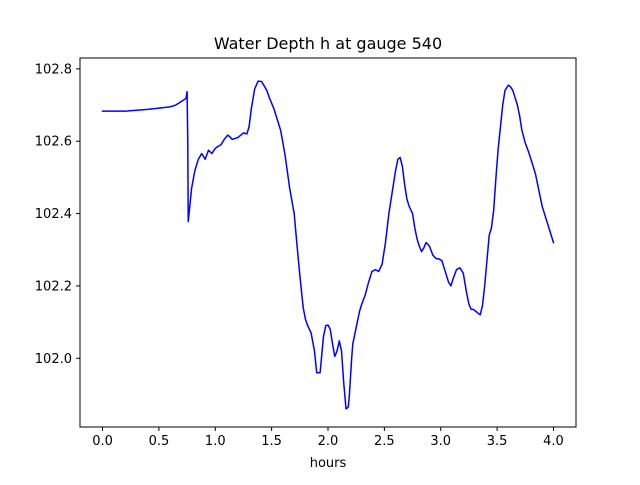 The height and width of the screenshot is (485, 640). I want to click on y-axis: 102.0 102.2 102.4 102.6 102.8, so click(57, 214).